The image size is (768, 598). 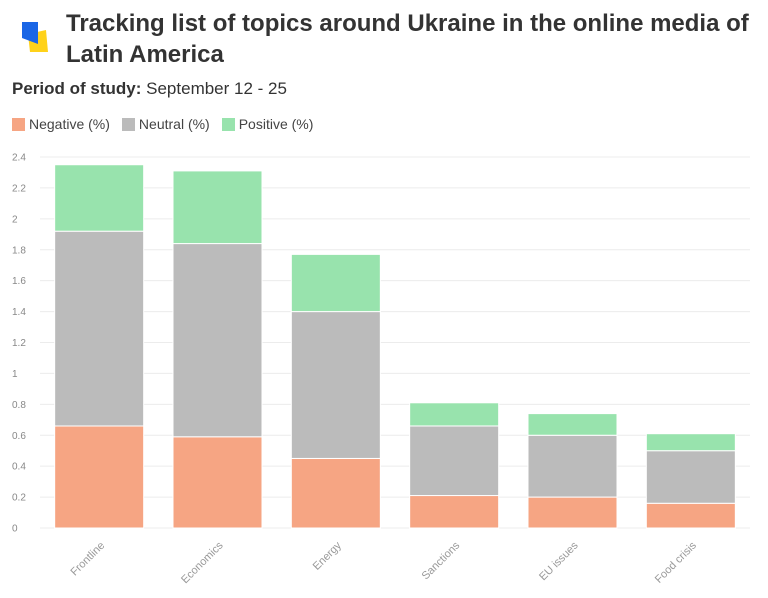 I want to click on period-of-study: Period of study: September 12 - 25, so click(x=149, y=89).